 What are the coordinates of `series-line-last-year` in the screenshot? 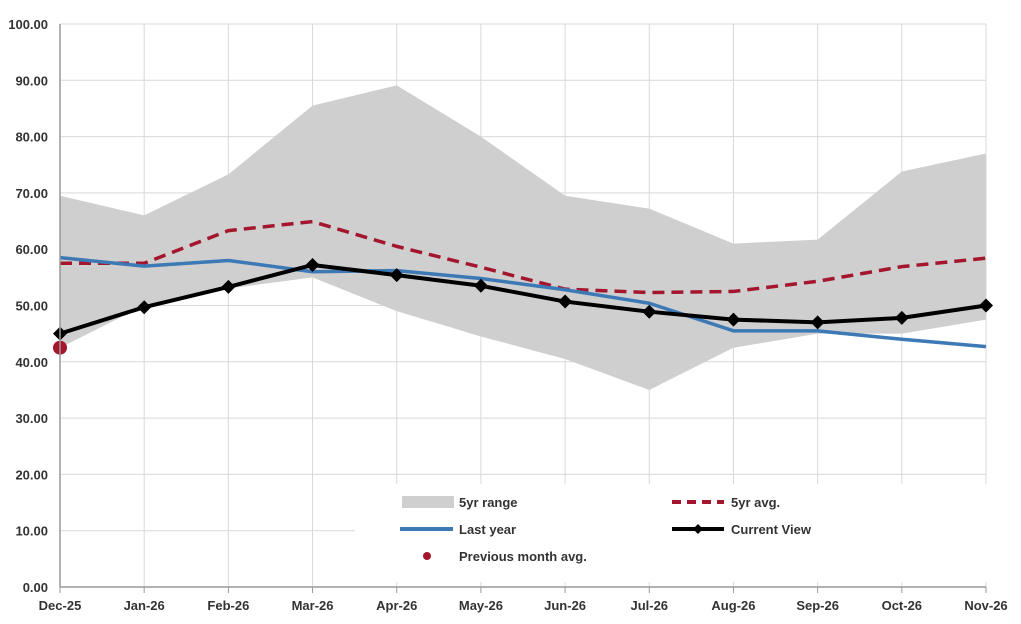 It's located at (523, 302).